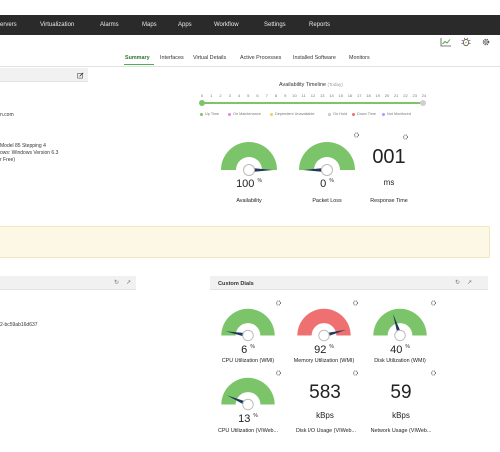 The height and width of the screenshot is (452, 500). I want to click on system-panel-header, so click(68, 283).